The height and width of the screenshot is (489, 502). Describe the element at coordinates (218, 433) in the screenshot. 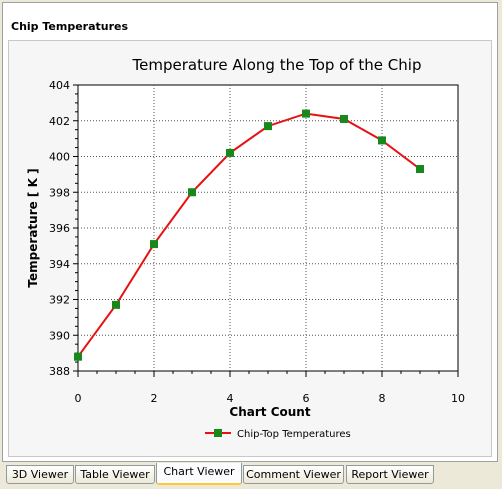

I see `legend-marker-swatch` at that location.